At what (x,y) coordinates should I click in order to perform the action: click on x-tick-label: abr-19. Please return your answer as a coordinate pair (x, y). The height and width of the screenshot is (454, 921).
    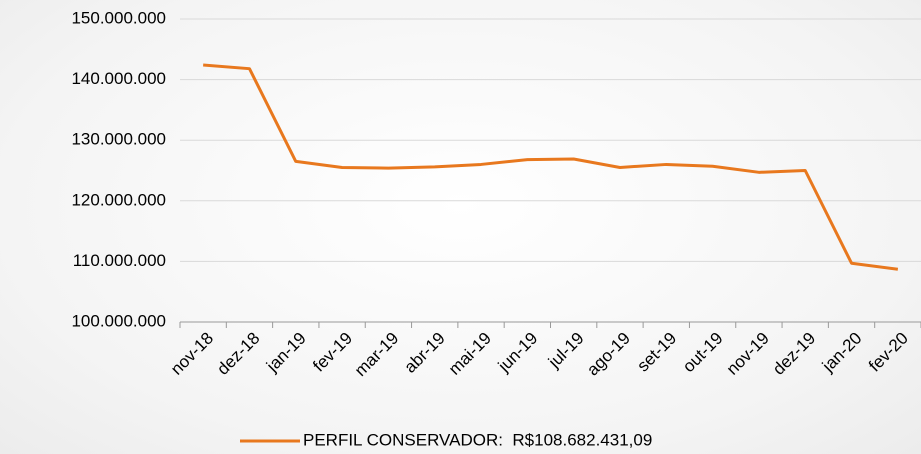
    Looking at the image, I should click on (425, 353).